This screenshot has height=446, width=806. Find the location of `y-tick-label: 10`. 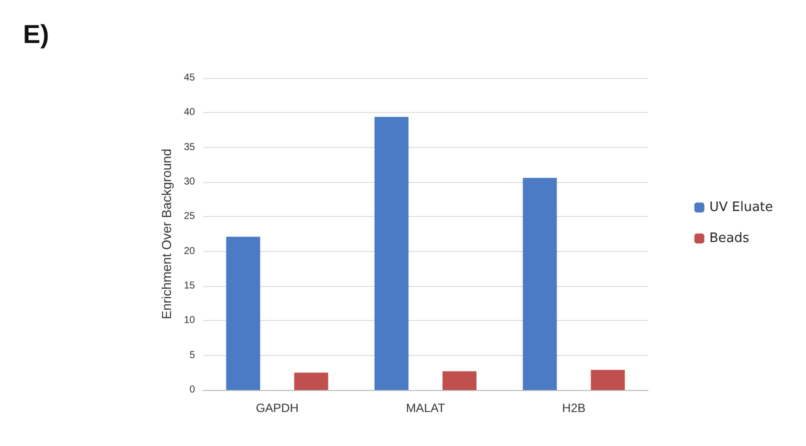

y-tick-label: 10 is located at coordinates (190, 320).